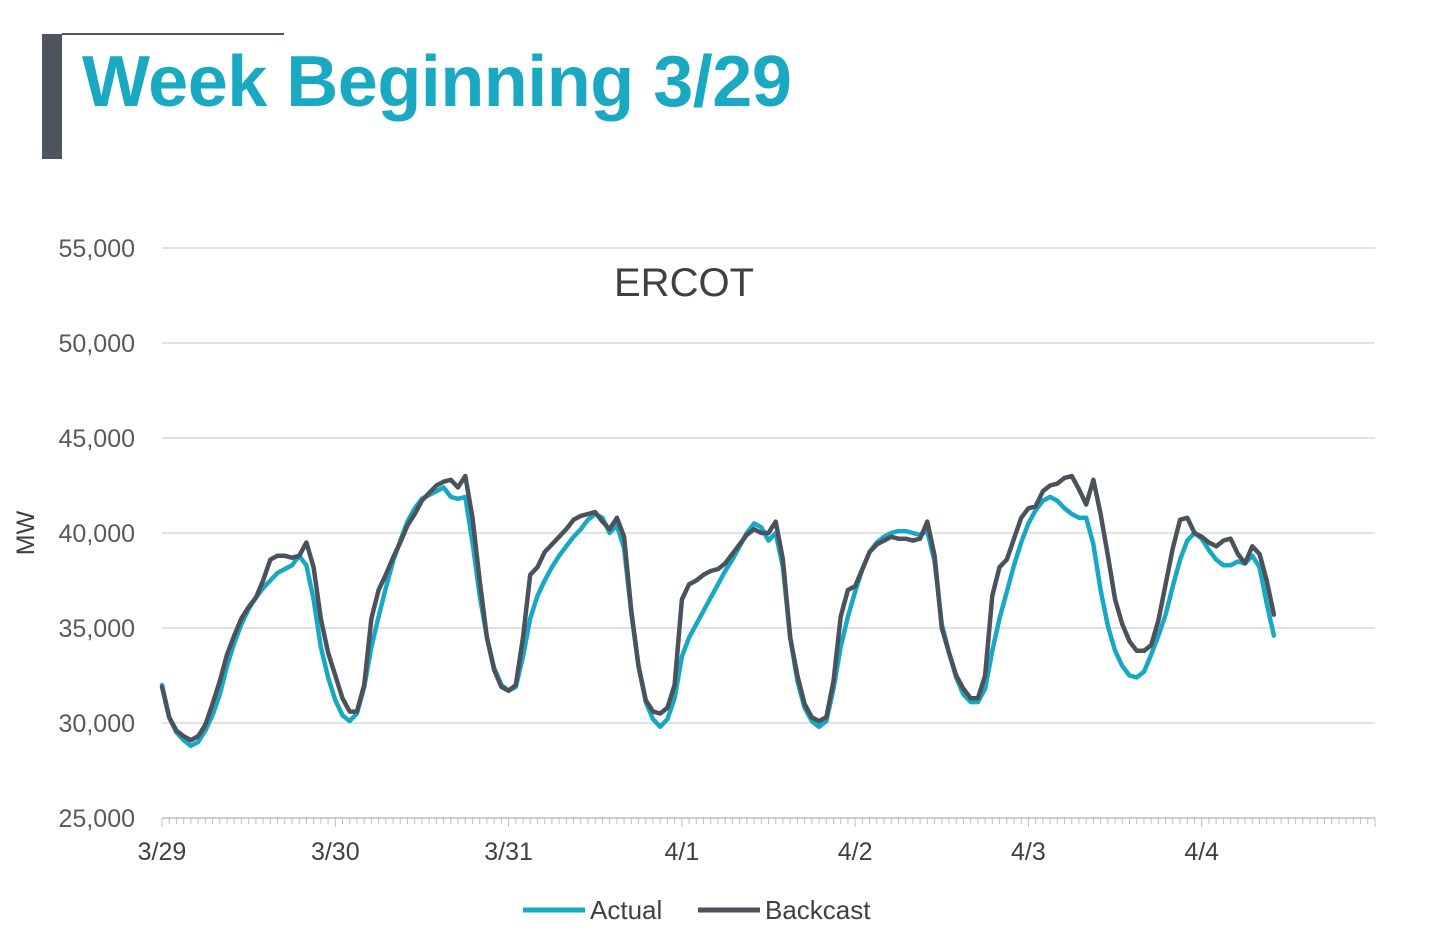 The width and height of the screenshot is (1440, 941). Describe the element at coordinates (97, 629) in the screenshot. I see `y-tick-label: 35,000` at that location.